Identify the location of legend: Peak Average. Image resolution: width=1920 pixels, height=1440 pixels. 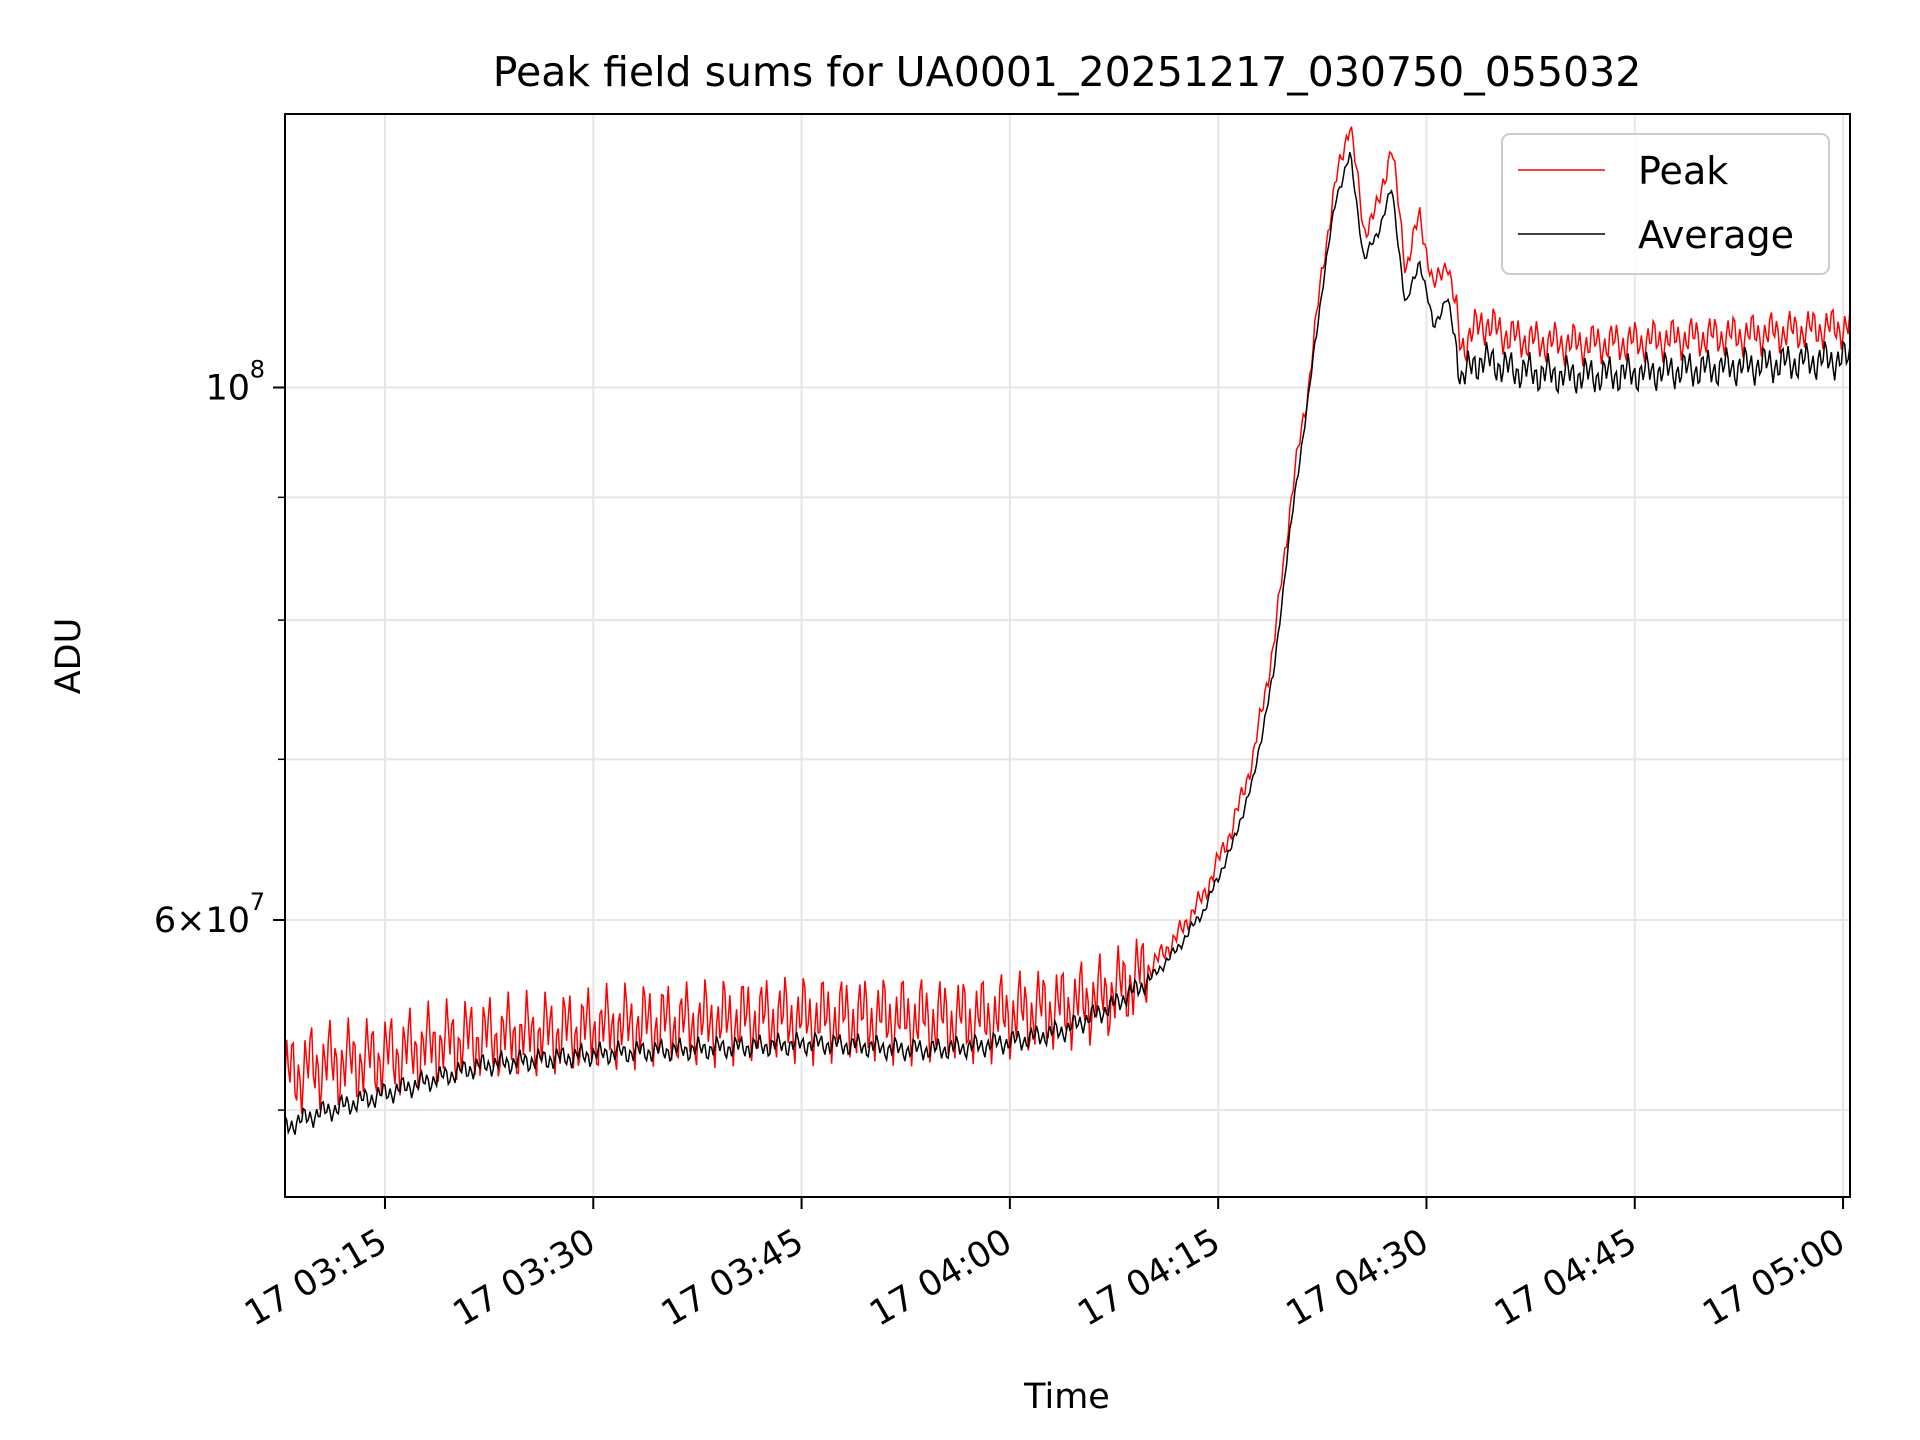
(1665, 204).